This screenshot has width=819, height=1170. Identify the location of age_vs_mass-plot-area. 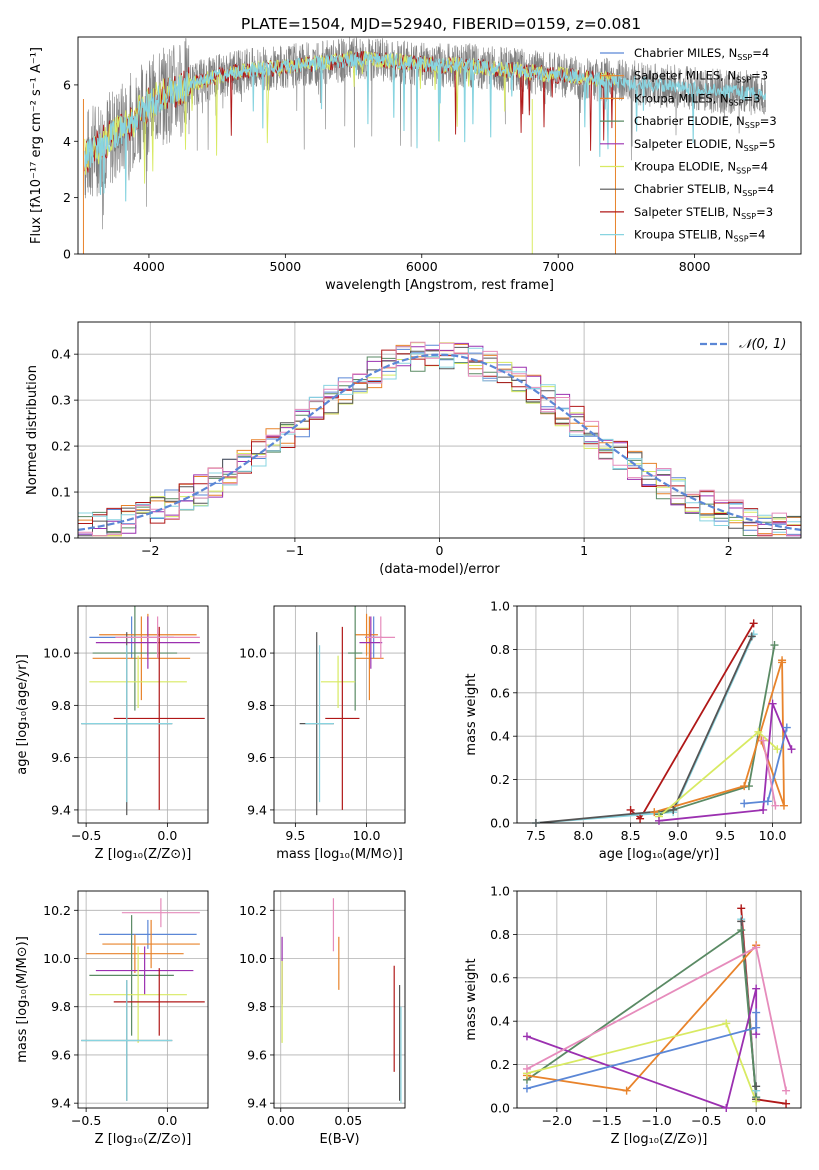
(339, 714).